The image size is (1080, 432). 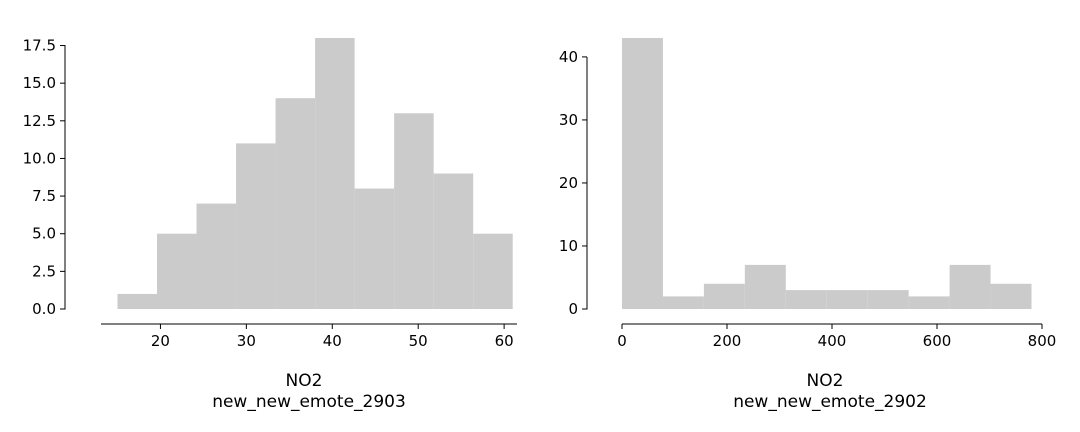 I want to click on y-tick-label: 17.5, so click(x=39, y=46).